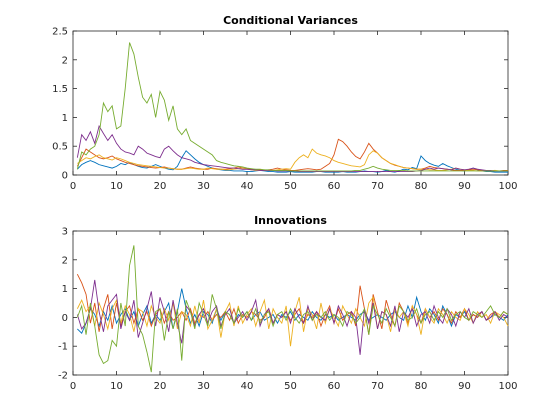 Image resolution: width=560 pixels, height=420 pixels. What do you see at coordinates (290, 220) in the screenshot?
I see `chart-title: Innovations` at bounding box center [290, 220].